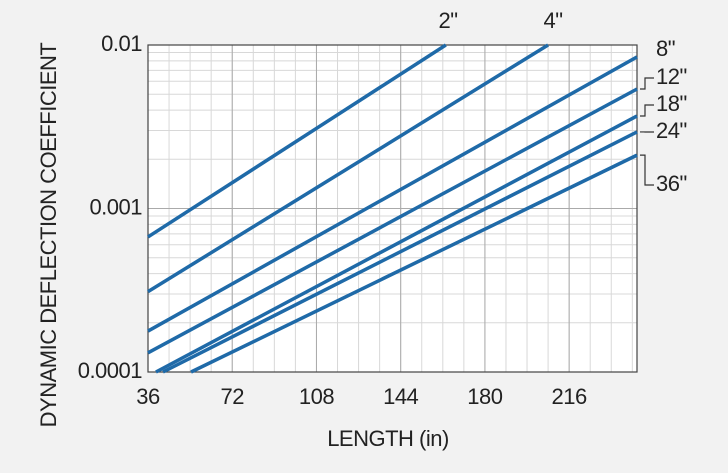  Describe the element at coordinates (671, 76) in the screenshot. I see `series-label: 12"` at that location.